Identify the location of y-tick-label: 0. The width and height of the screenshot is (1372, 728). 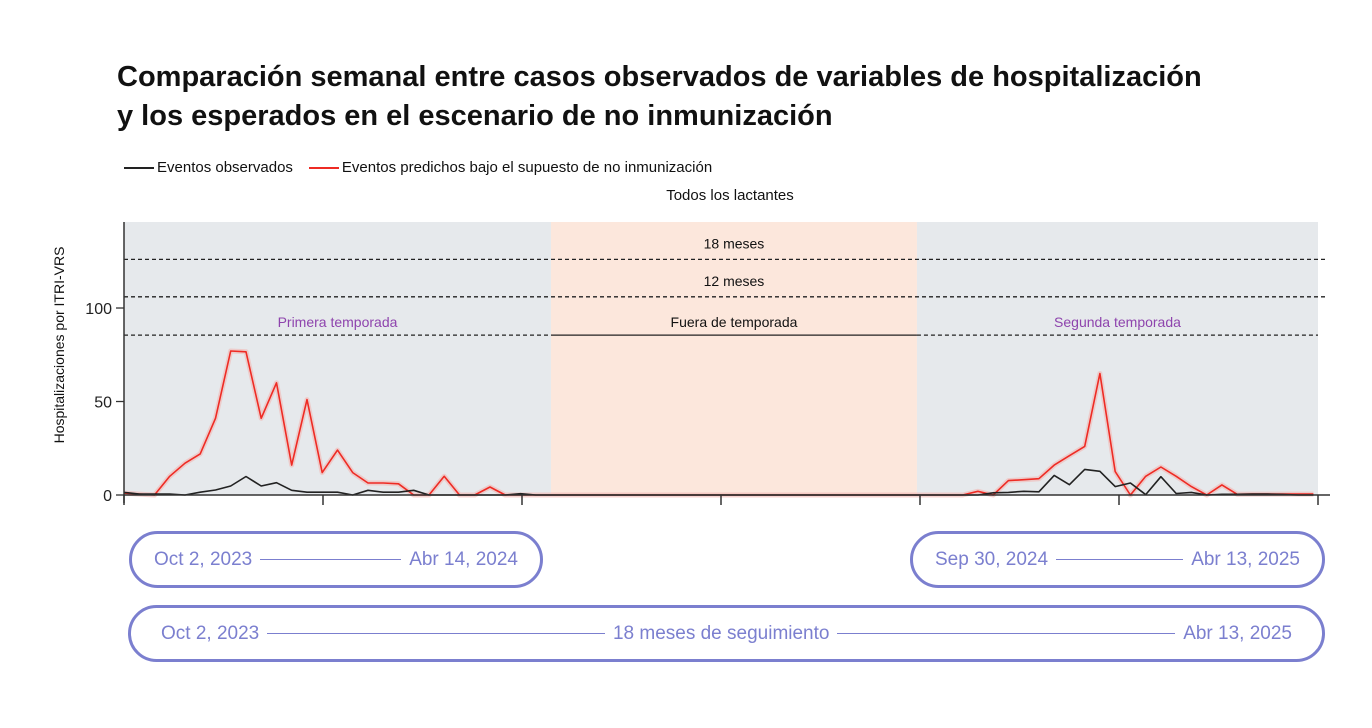
(107, 496).